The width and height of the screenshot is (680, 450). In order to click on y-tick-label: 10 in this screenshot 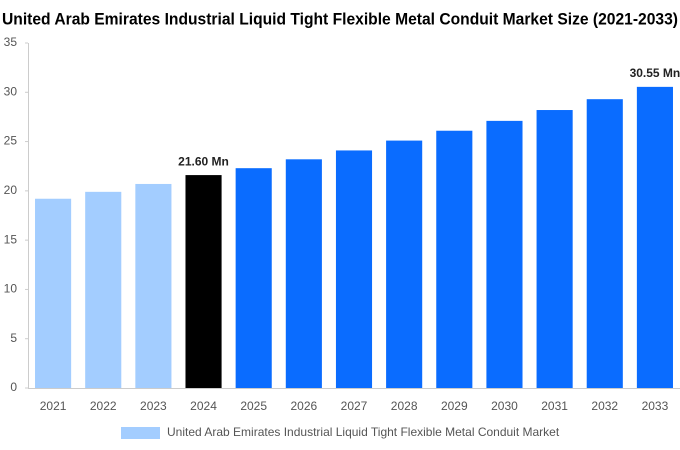, I will do `click(11, 289)`.